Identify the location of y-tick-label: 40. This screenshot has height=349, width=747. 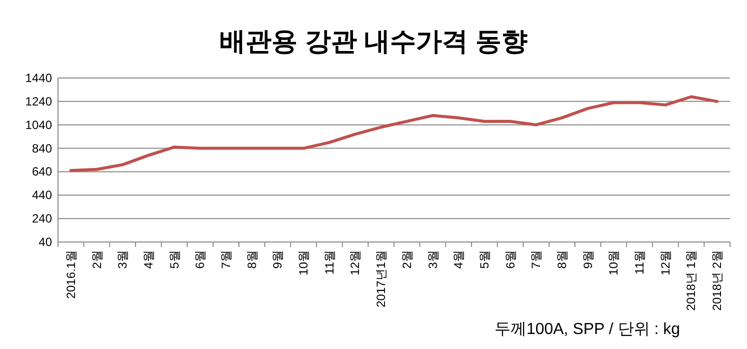
(45, 242).